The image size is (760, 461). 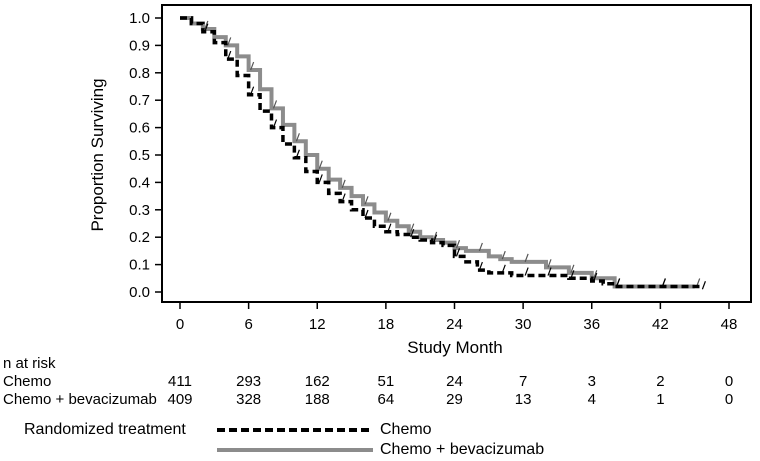 I want to click on x-tick-label: 18, so click(x=386, y=324).